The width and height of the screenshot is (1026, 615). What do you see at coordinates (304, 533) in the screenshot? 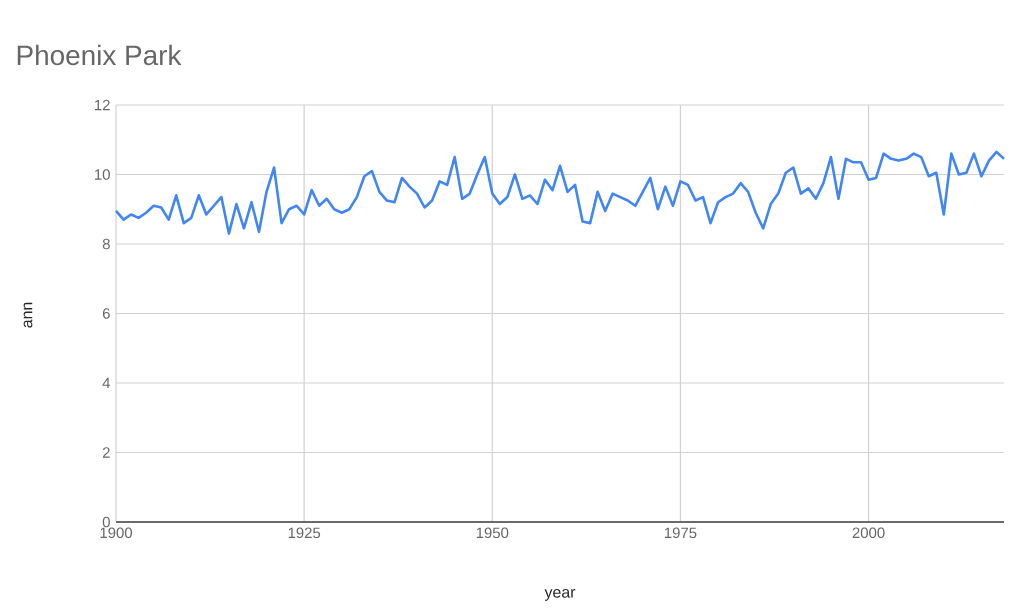
I see `x-tick-label: 1925` at bounding box center [304, 533].